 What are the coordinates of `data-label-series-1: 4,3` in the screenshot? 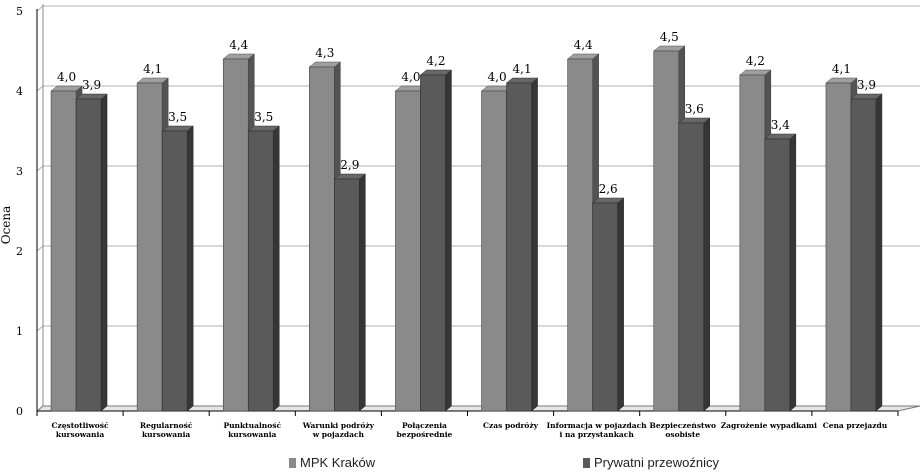 It's located at (324, 53).